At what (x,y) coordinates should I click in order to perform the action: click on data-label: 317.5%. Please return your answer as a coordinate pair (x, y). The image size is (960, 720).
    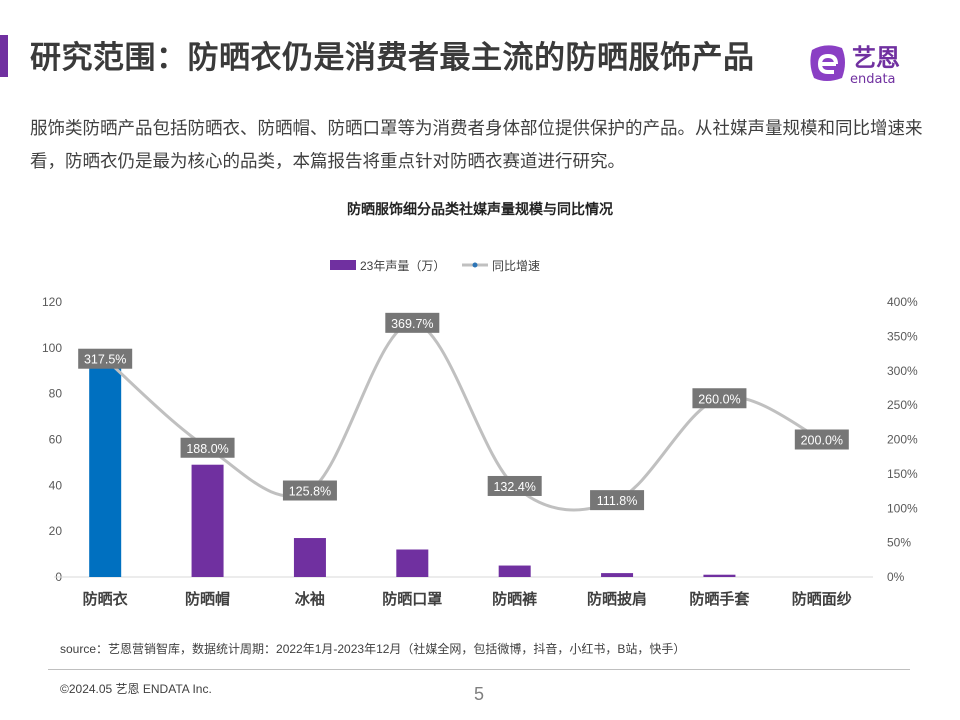
    Looking at the image, I should click on (105, 360).